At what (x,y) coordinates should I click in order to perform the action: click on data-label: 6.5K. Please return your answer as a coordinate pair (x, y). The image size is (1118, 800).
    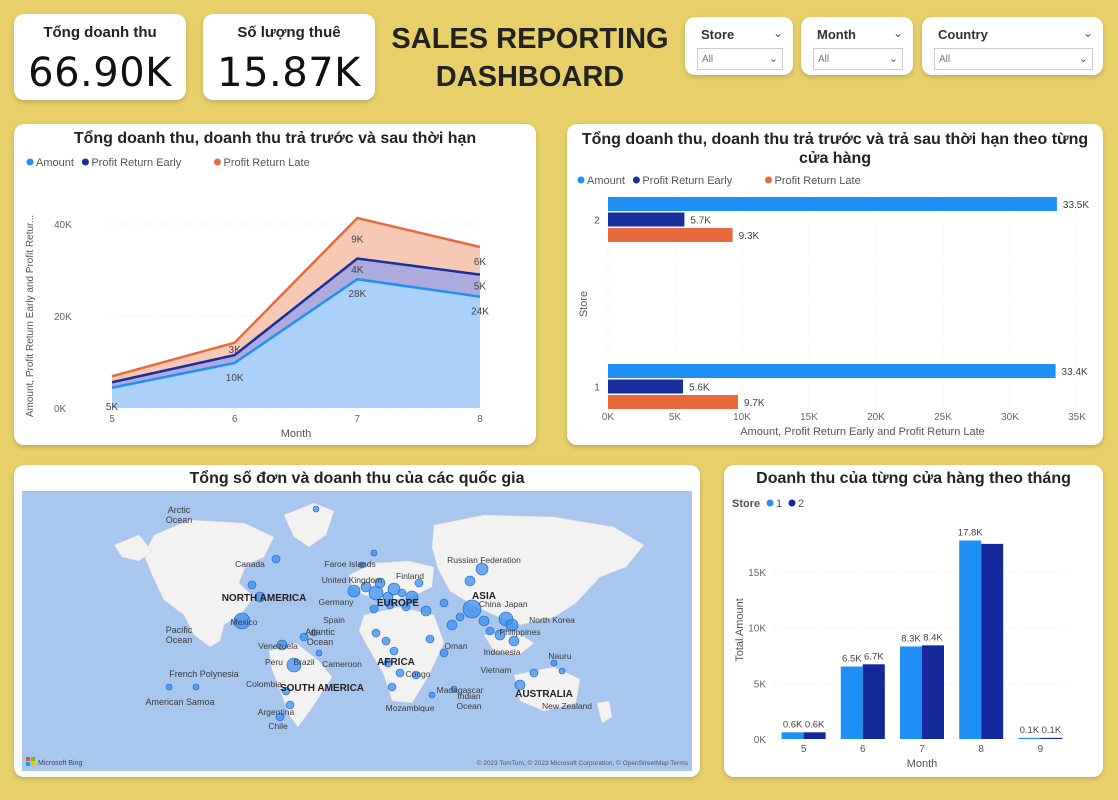
    Looking at the image, I should click on (852, 659).